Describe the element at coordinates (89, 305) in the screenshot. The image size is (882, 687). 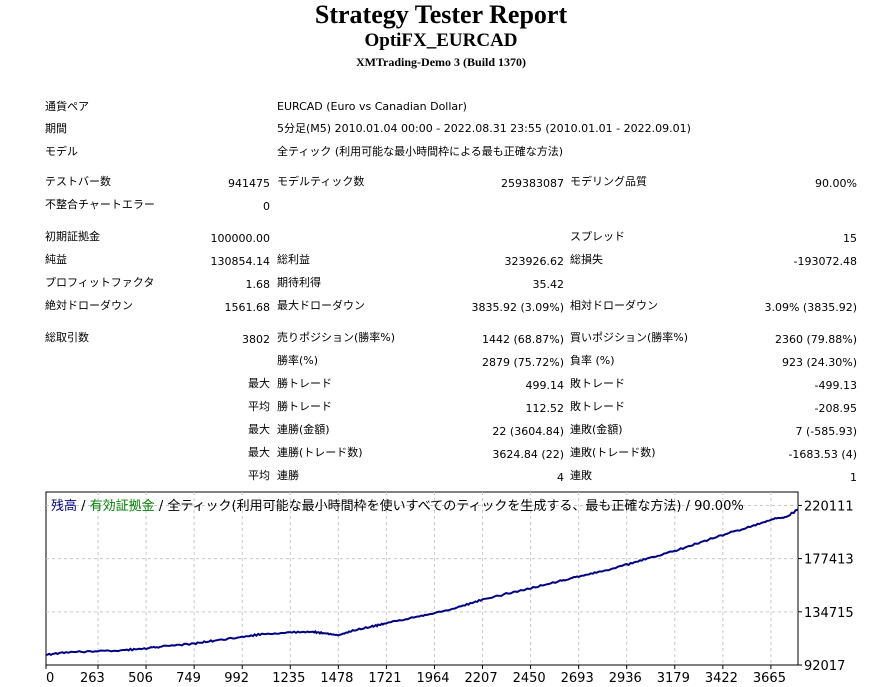
I see `abs-drawdown-label: 絶対ドローダウン` at that location.